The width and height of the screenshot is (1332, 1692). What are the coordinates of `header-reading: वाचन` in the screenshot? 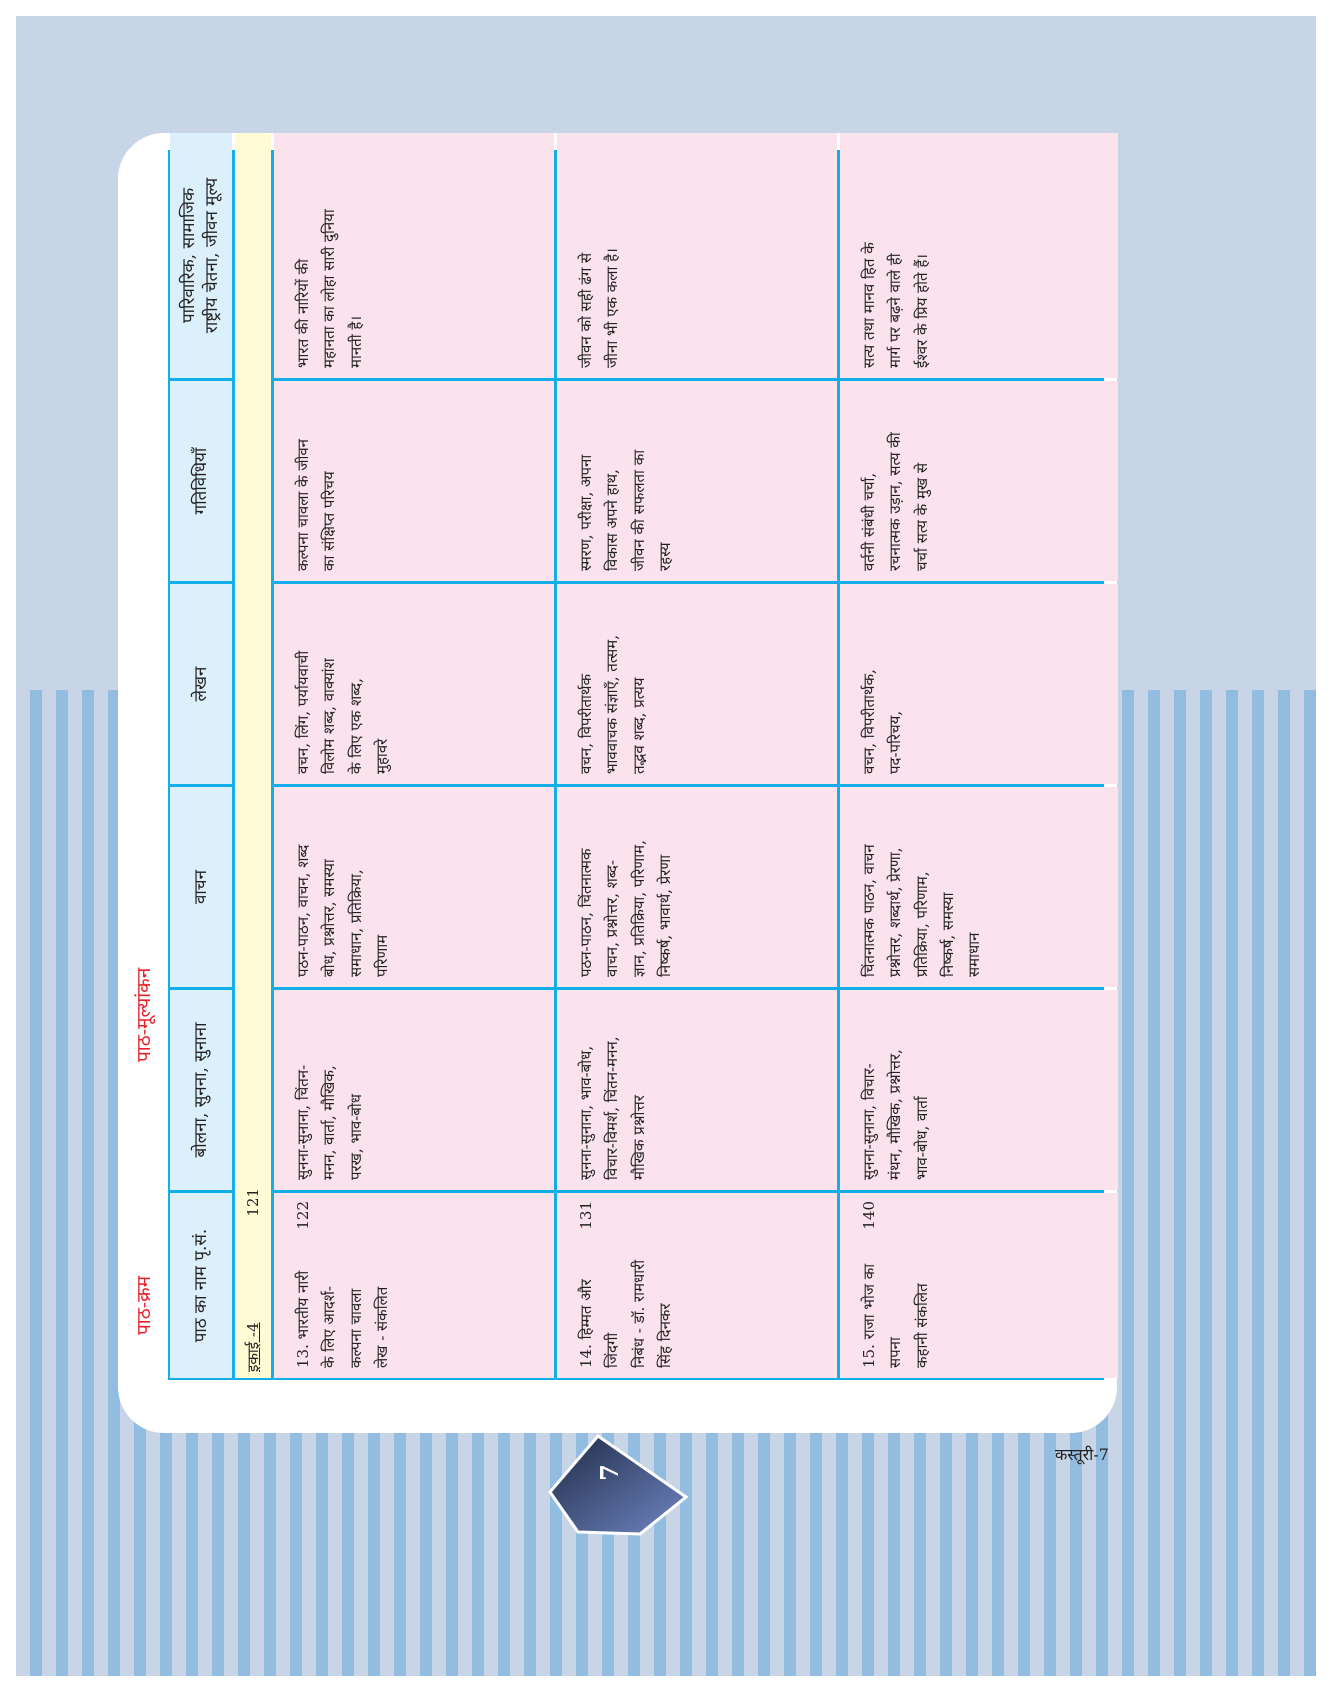 It's located at (201, 887).